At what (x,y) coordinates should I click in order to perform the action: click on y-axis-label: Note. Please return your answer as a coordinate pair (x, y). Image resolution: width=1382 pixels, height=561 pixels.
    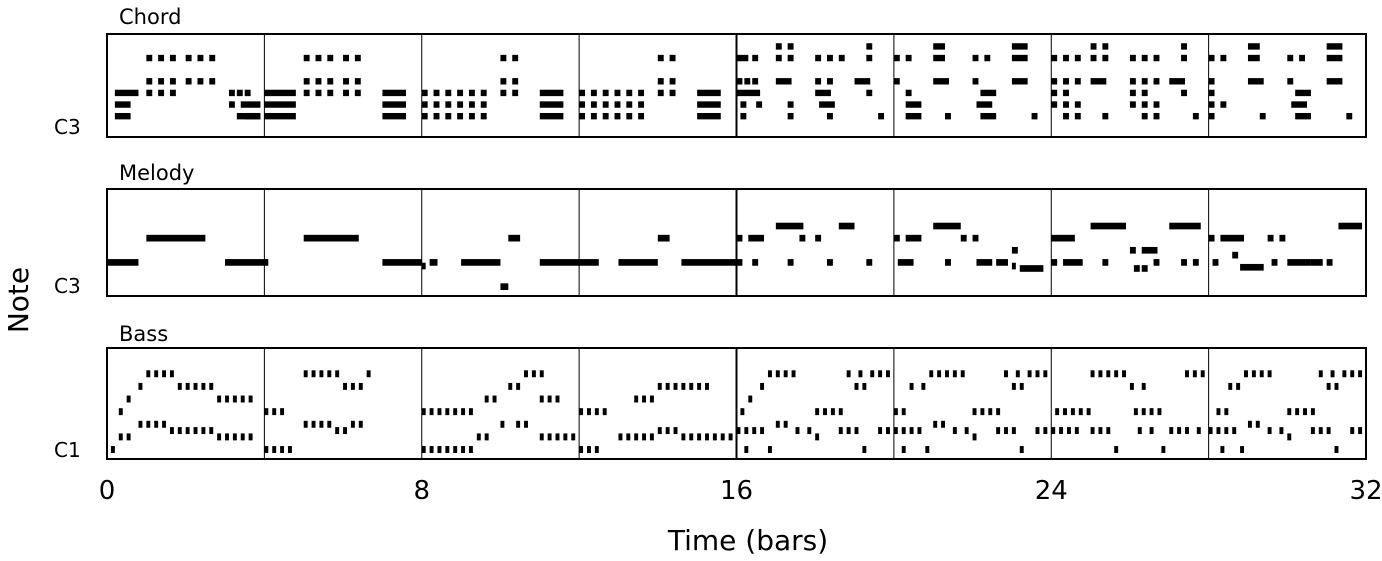
    Looking at the image, I should click on (18, 300).